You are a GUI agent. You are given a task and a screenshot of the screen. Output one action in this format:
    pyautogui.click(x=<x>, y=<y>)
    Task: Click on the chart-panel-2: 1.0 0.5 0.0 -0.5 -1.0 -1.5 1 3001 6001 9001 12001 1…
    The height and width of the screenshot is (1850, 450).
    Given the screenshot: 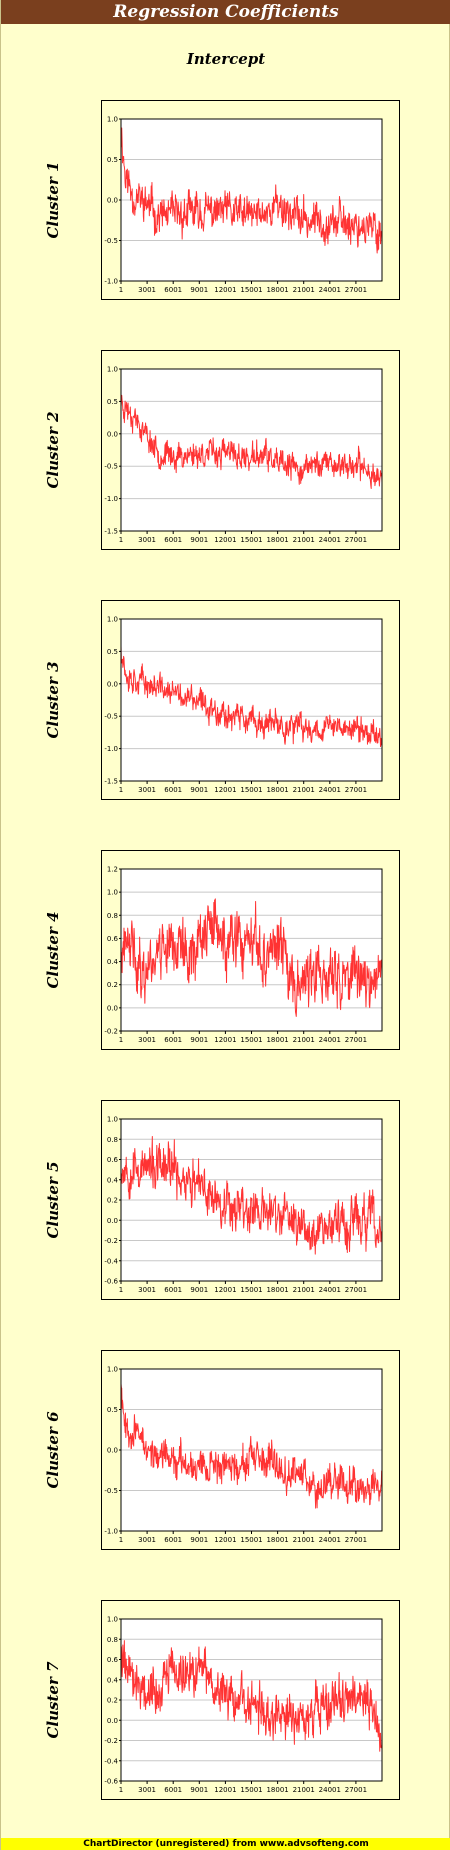 What is the action you would take?
    pyautogui.click(x=250, y=450)
    